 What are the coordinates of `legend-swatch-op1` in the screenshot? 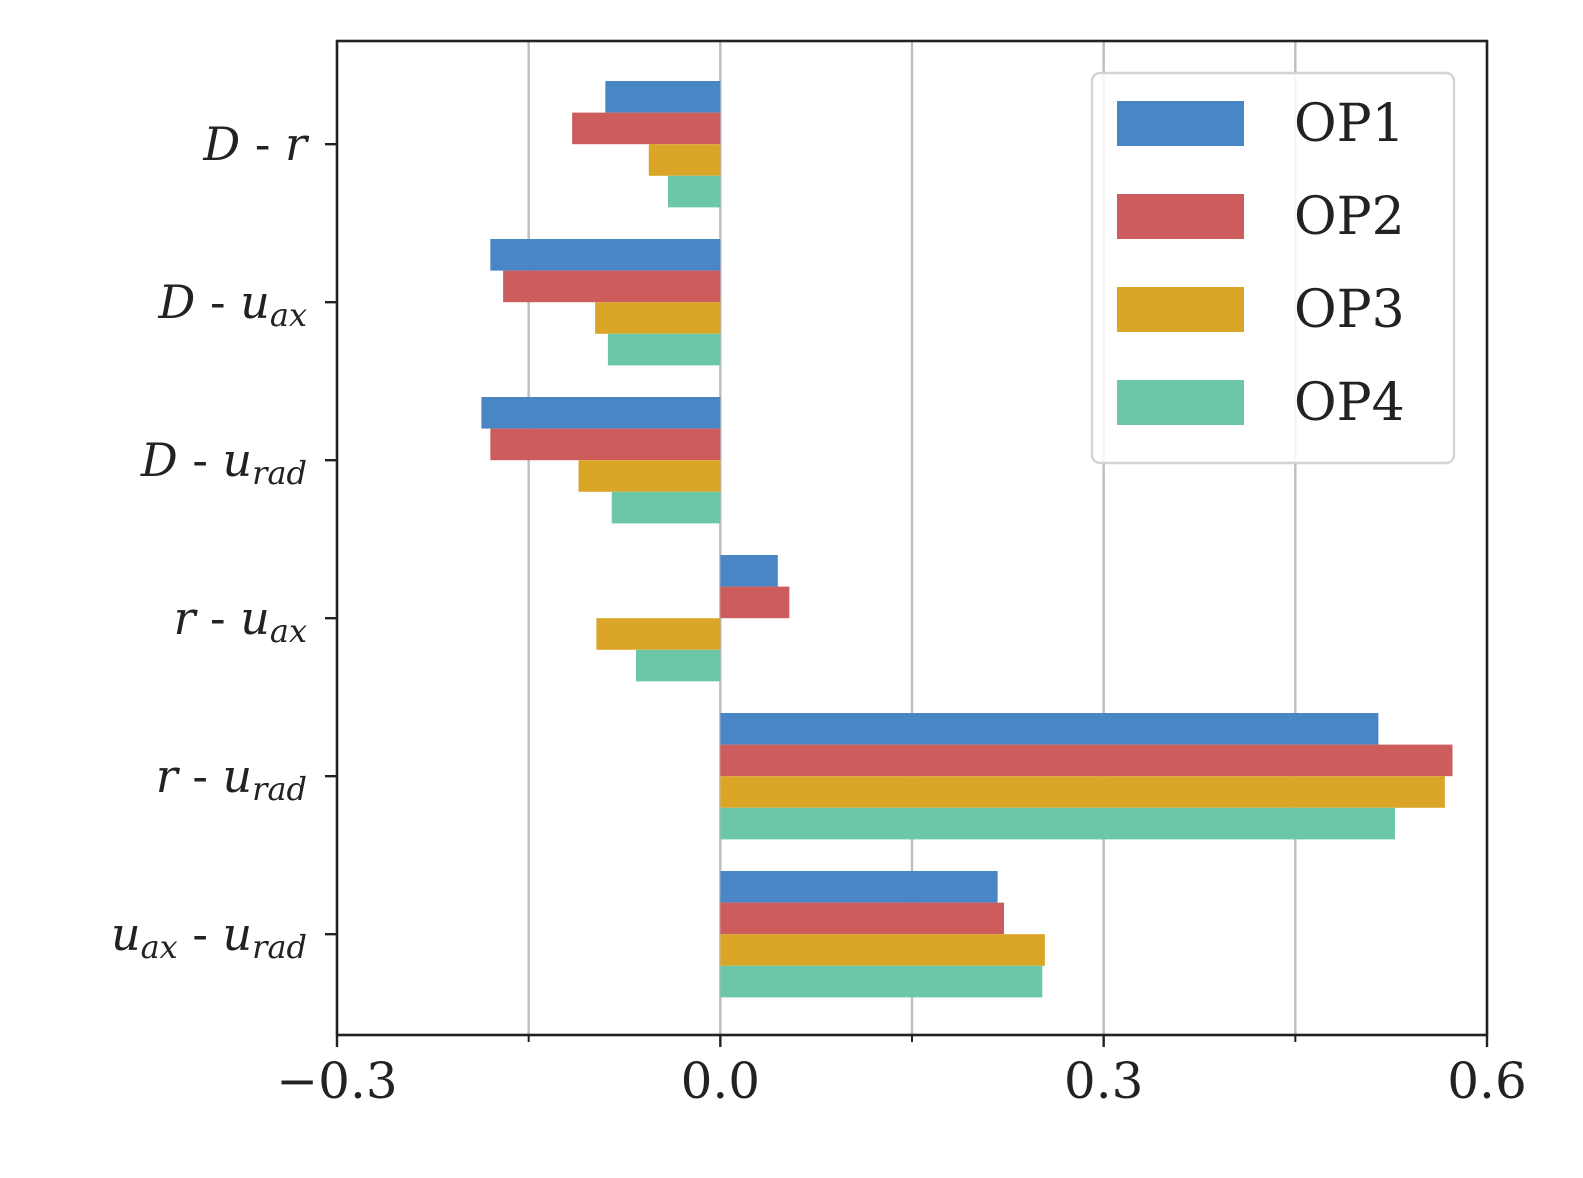 It's located at (1180, 123).